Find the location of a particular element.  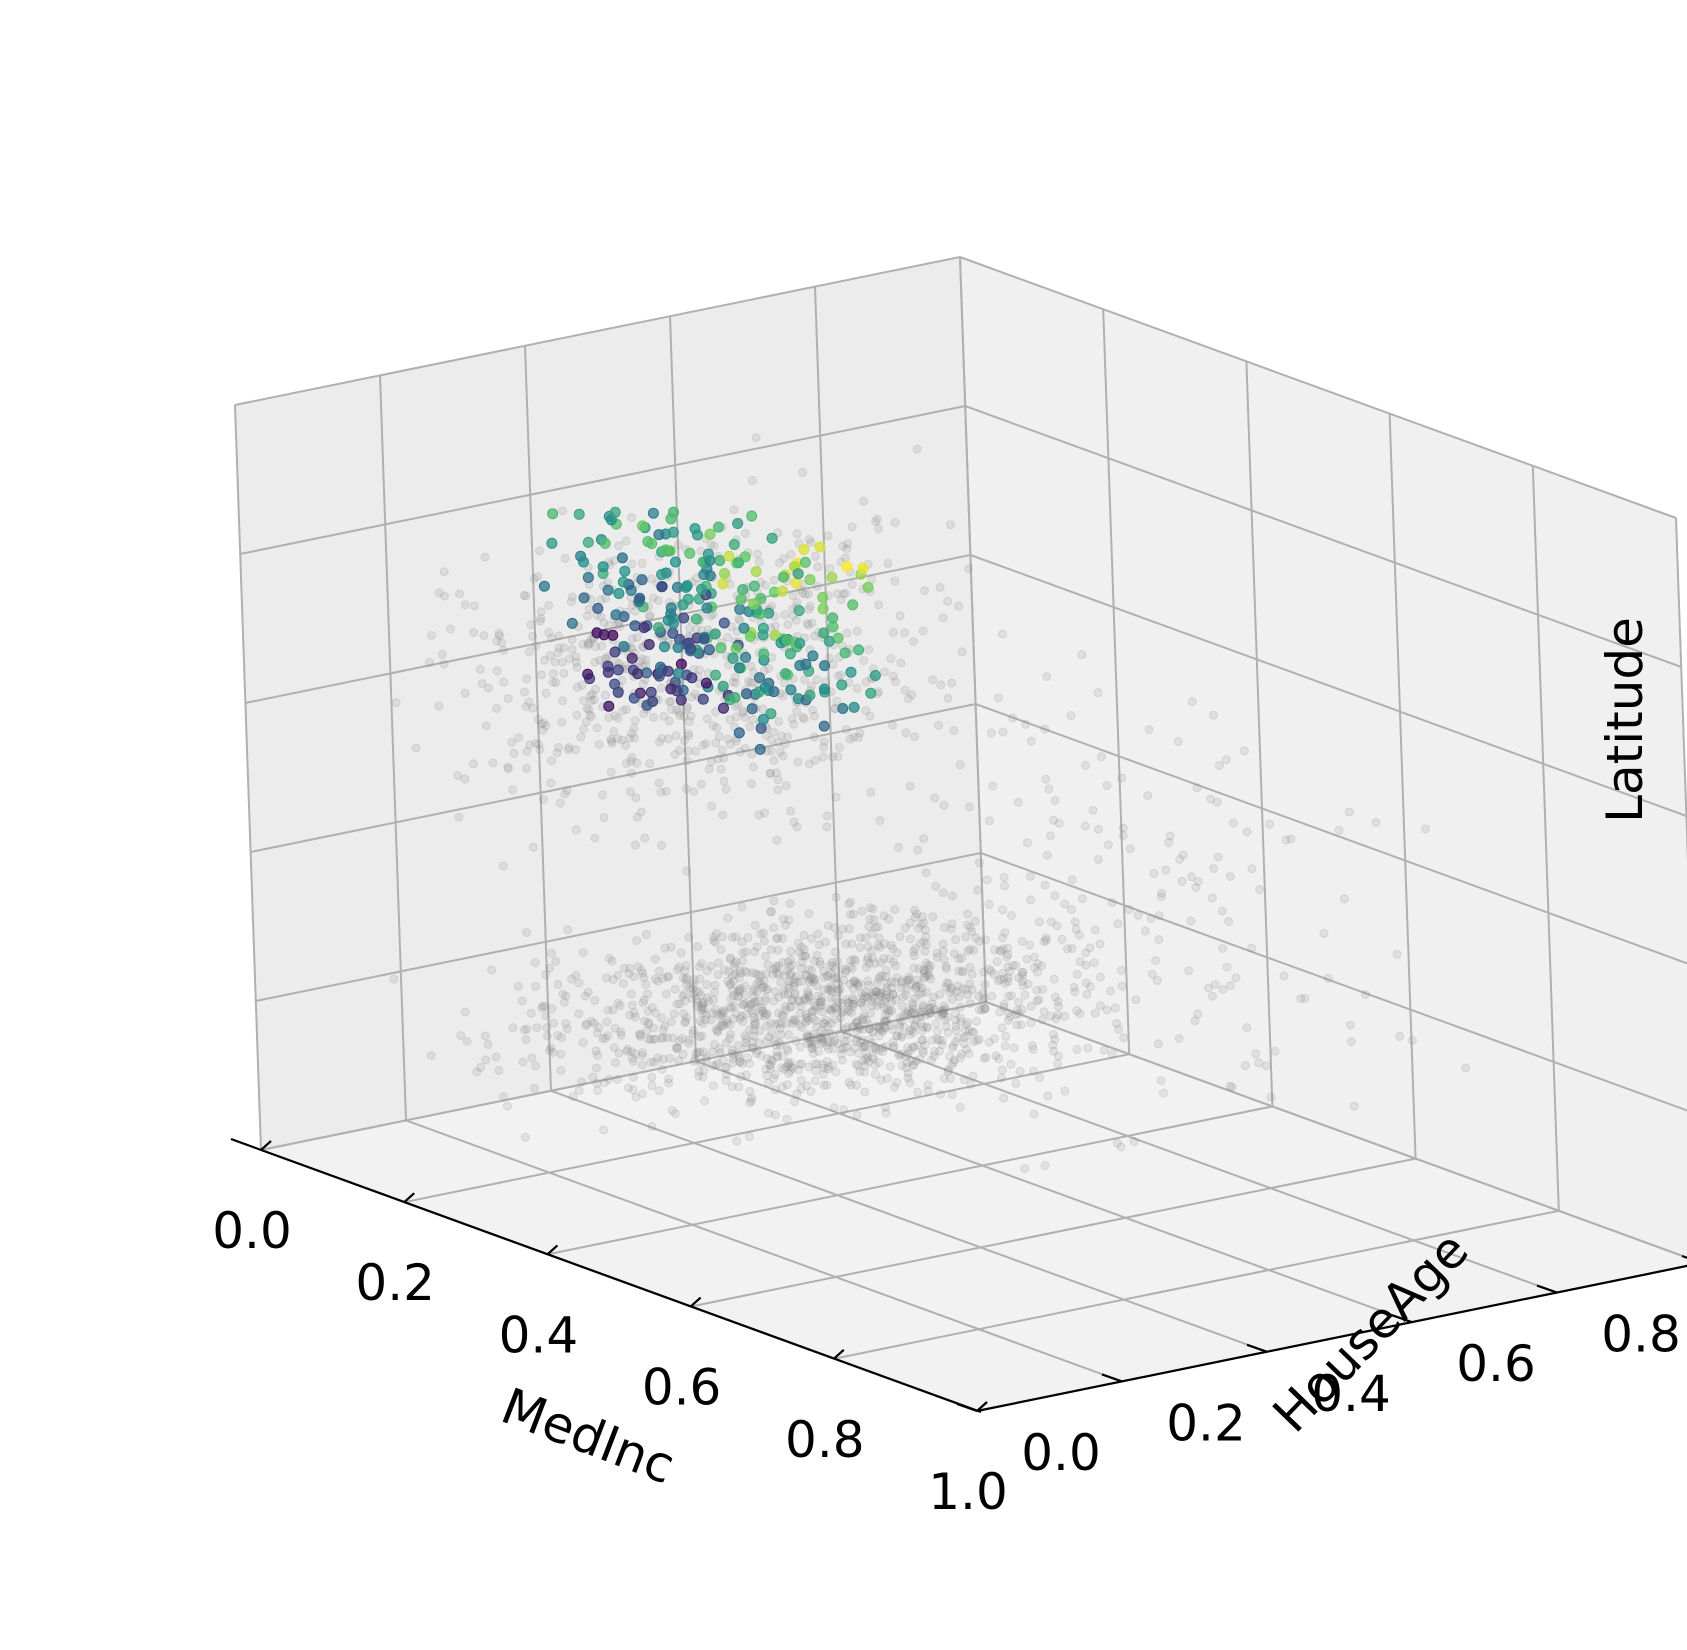

y-tick-label: 0.4 is located at coordinates (1351, 1394).